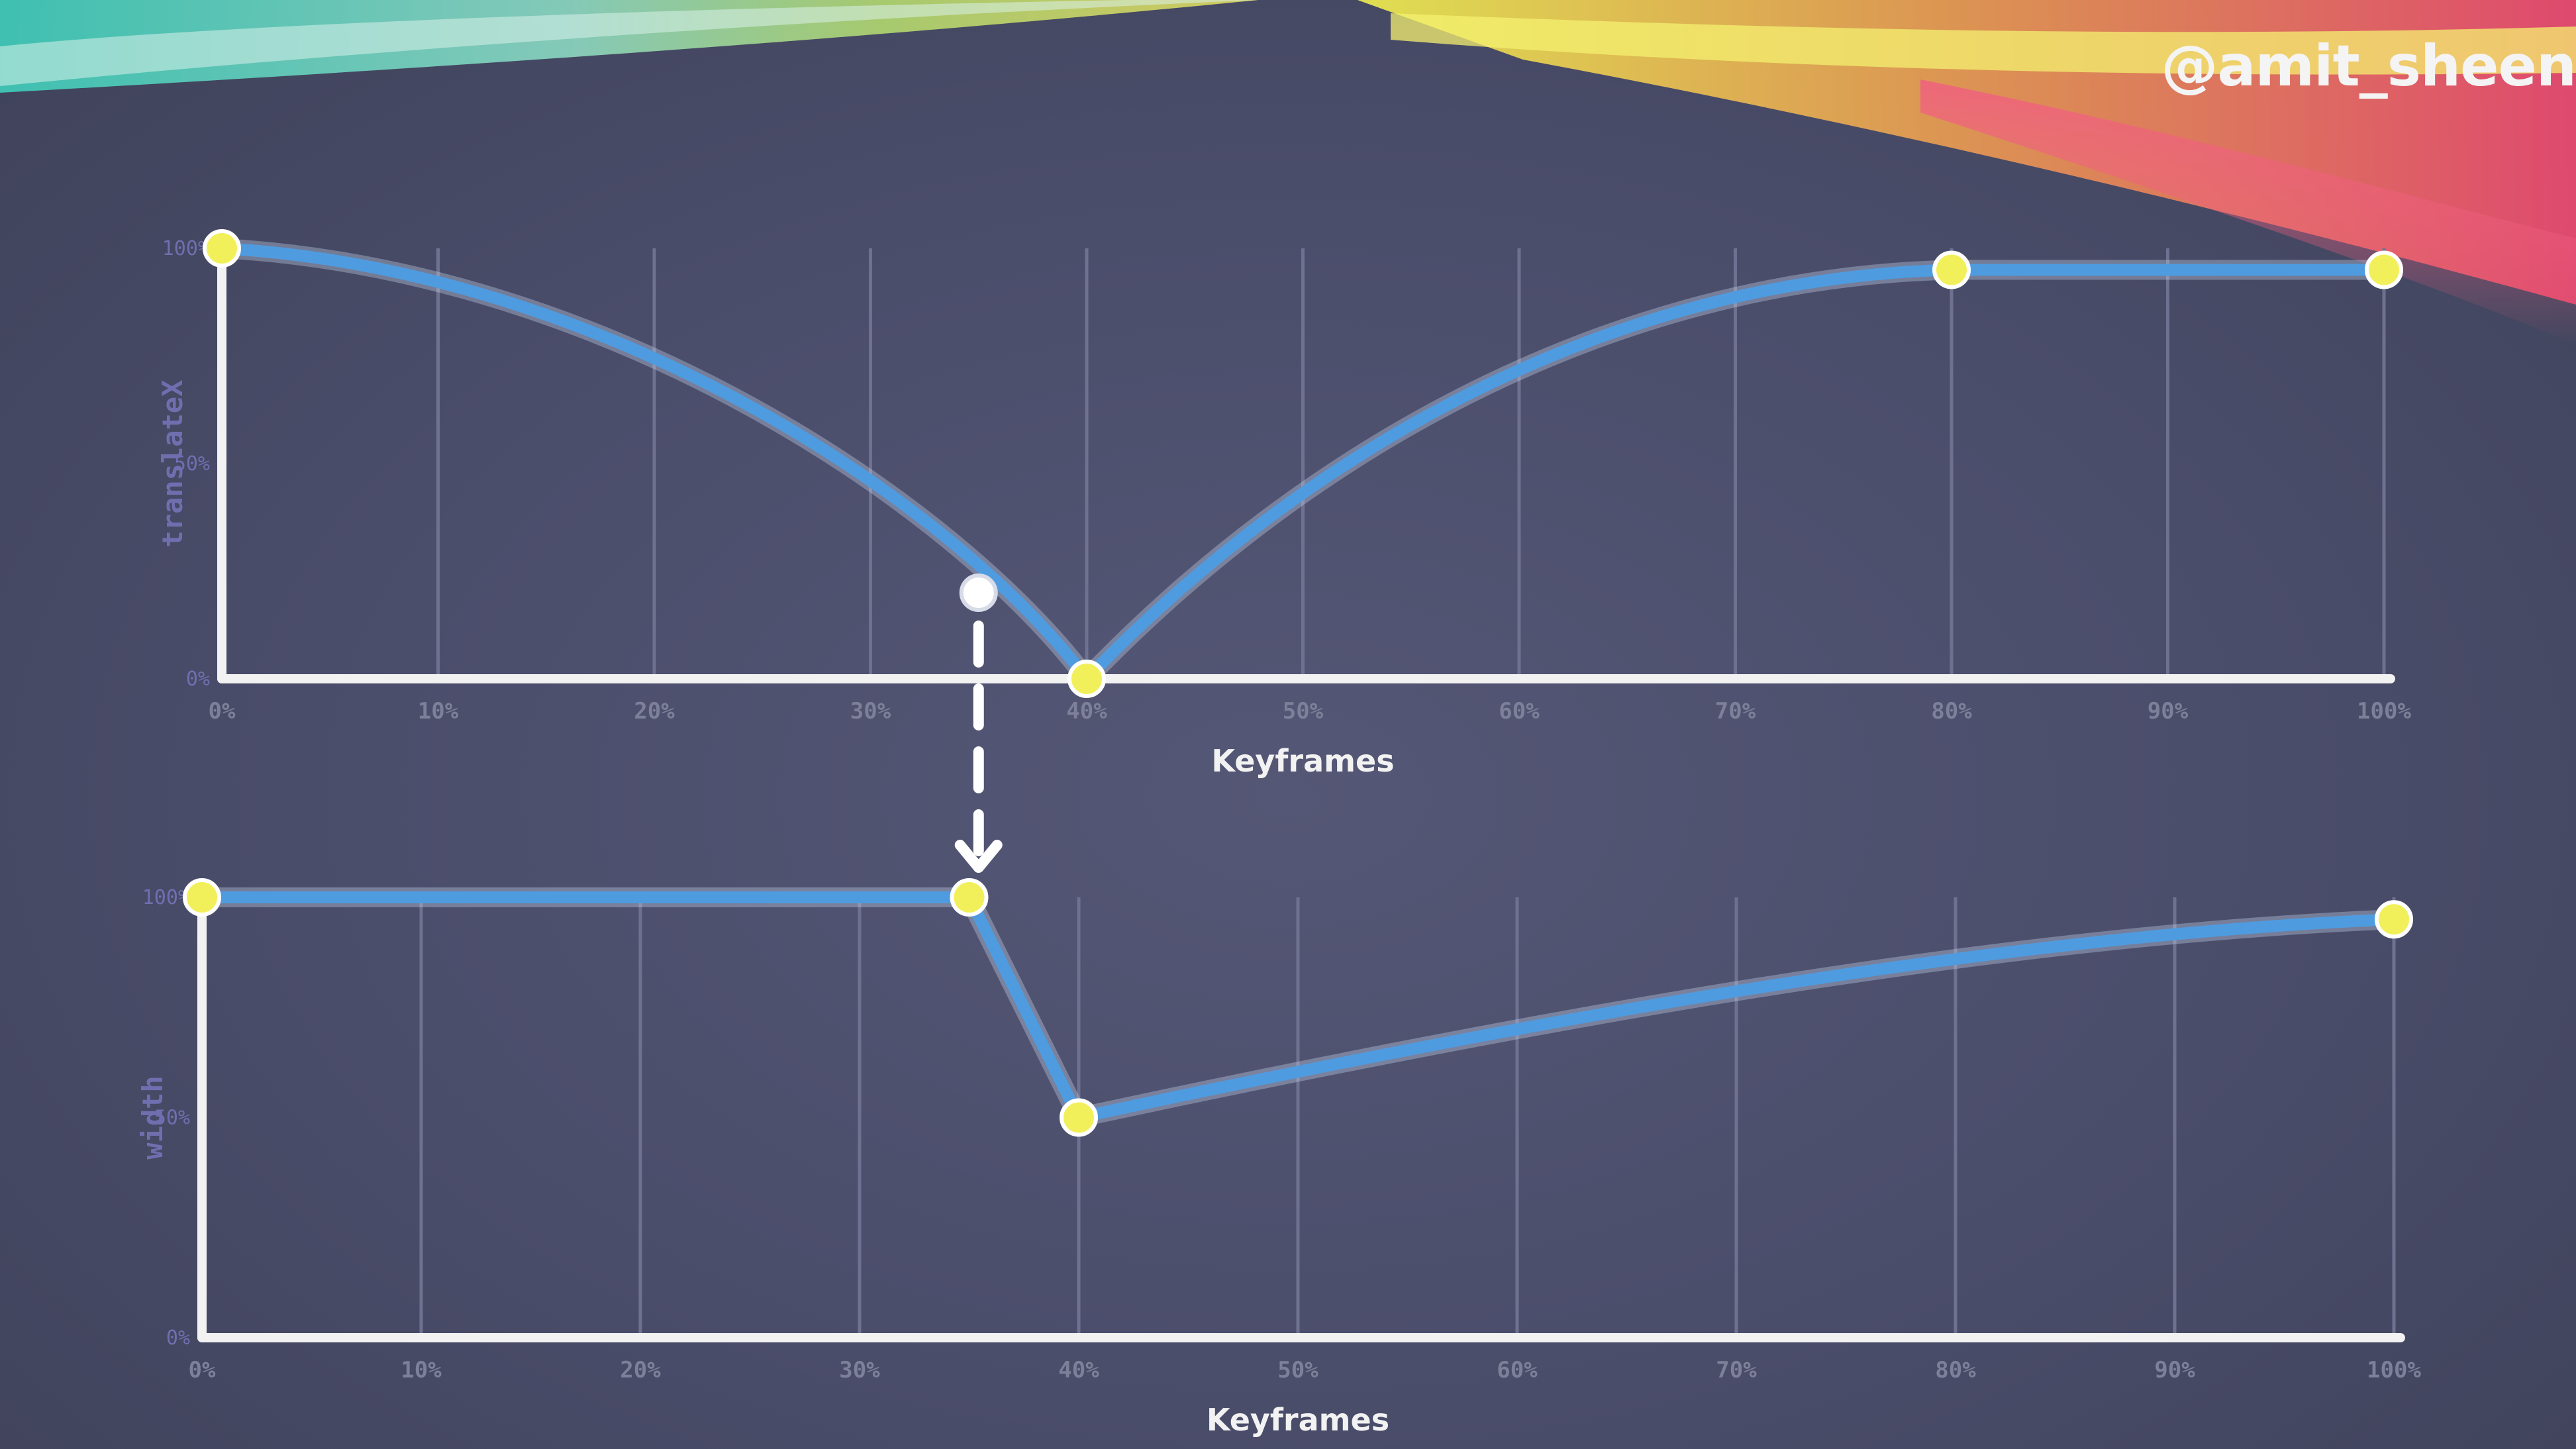  I want to click on y-axis-label: width, so click(152, 1117).